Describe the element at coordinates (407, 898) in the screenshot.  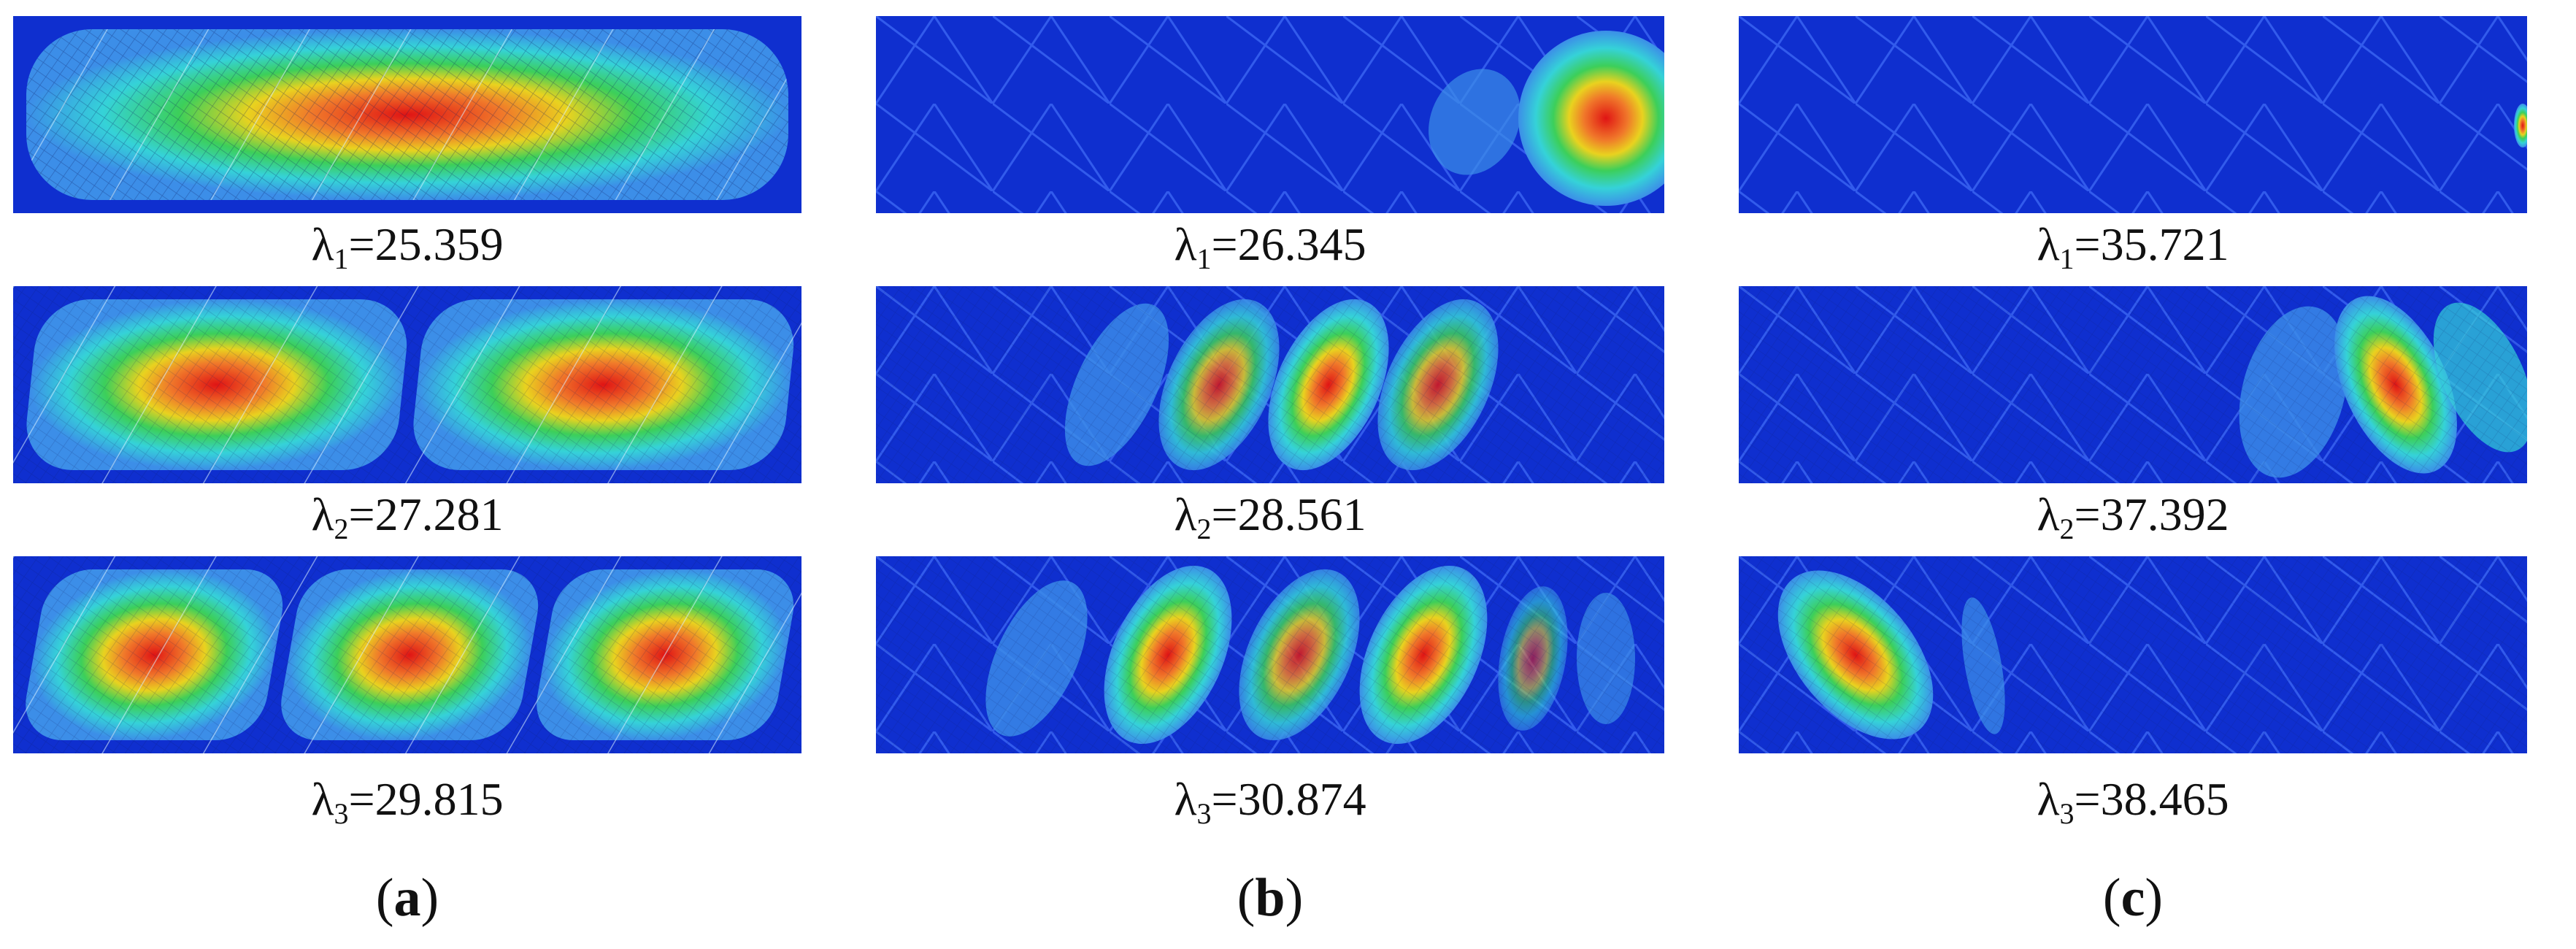
I see `column-label-a: (a)` at that location.